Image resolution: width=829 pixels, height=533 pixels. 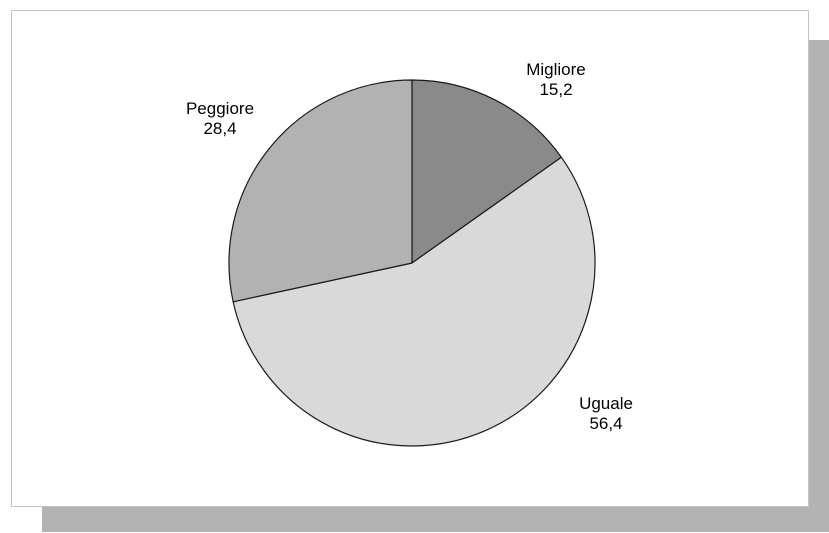 I want to click on slice-value-uguale: 56,4, so click(x=605, y=423).